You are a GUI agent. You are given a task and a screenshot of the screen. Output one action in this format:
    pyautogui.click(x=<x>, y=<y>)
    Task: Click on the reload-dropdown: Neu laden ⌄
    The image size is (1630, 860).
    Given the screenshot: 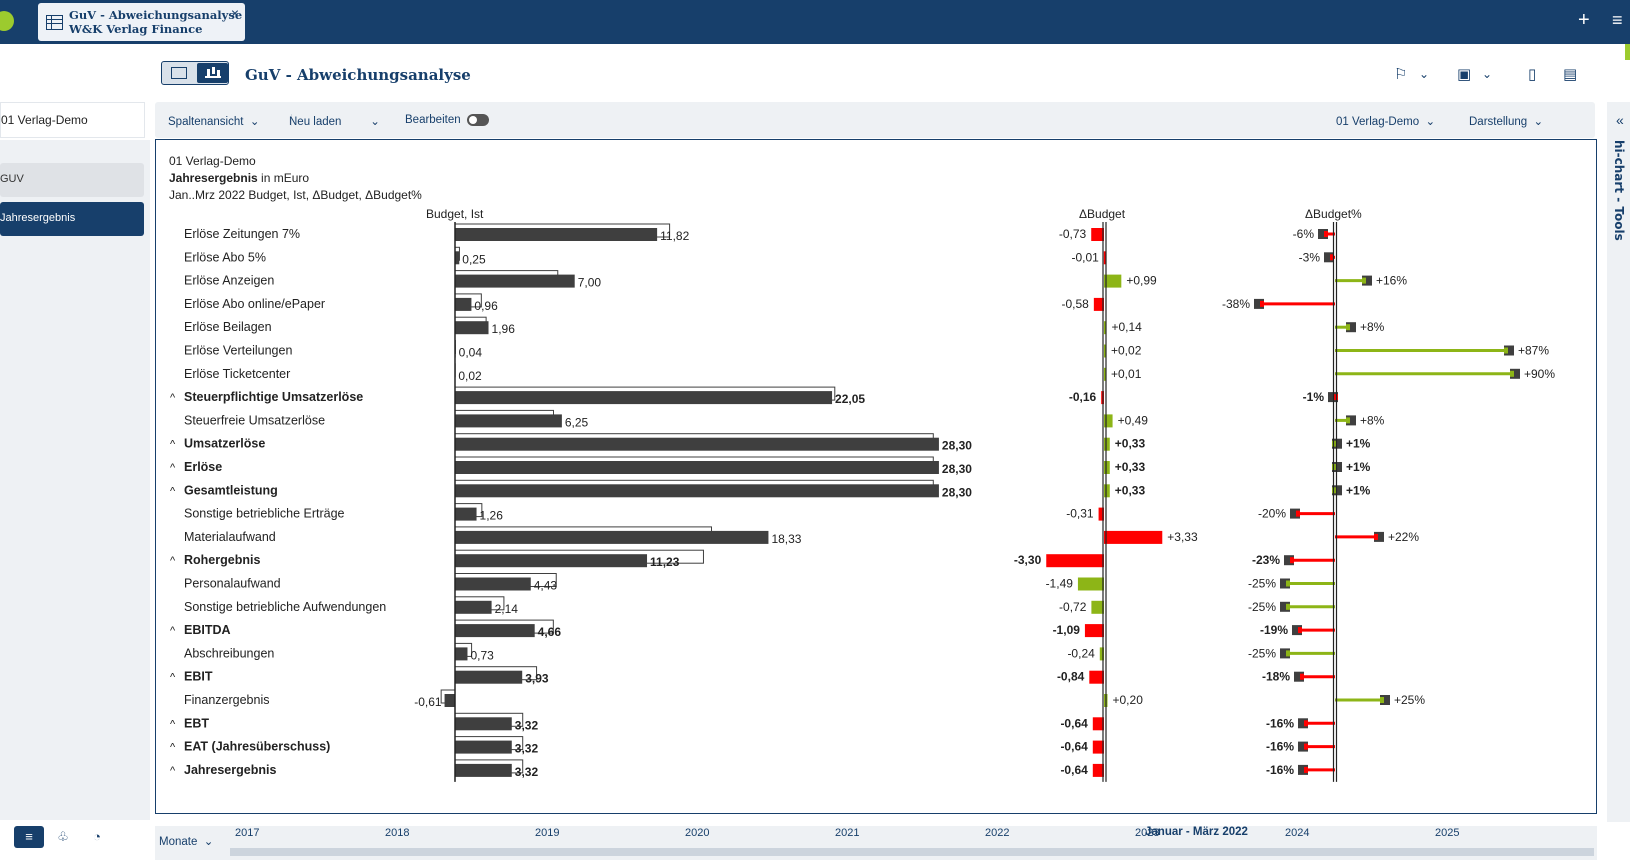 What is the action you would take?
    pyautogui.click(x=334, y=122)
    